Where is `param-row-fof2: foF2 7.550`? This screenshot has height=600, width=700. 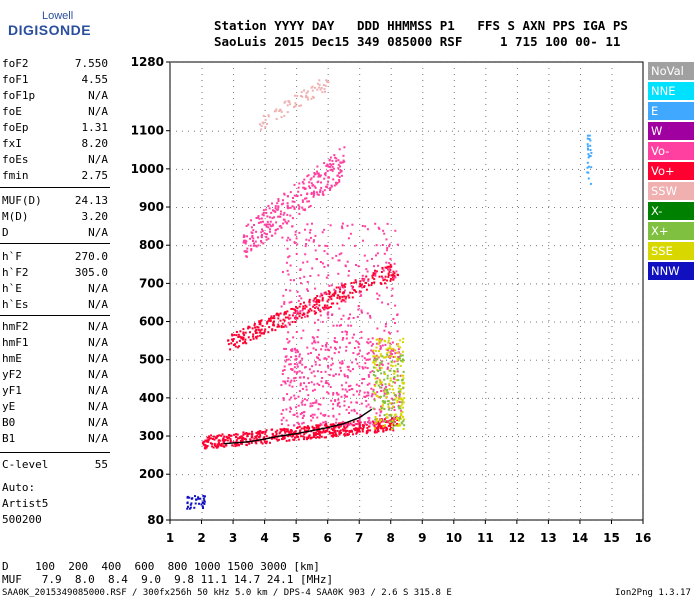
param-row-fof2: foF2 7.550 is located at coordinates (55, 64).